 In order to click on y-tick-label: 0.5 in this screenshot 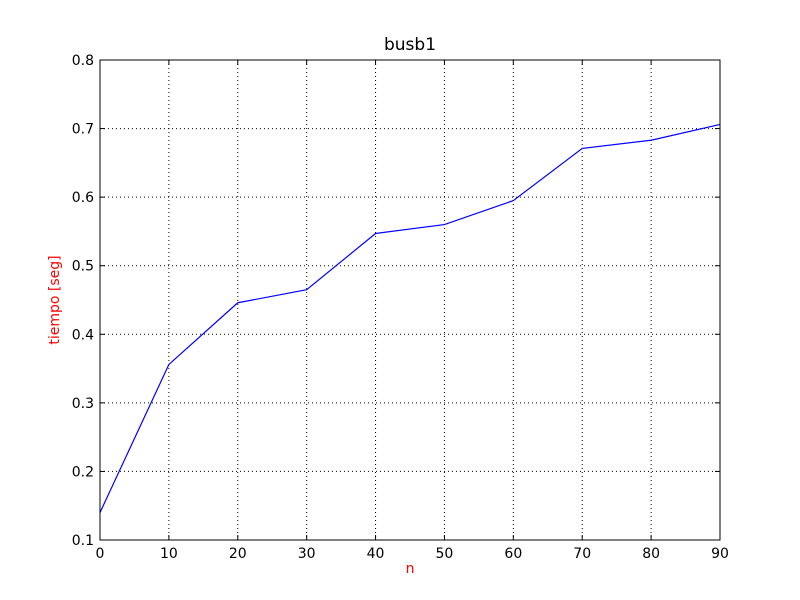, I will do `click(83, 267)`.